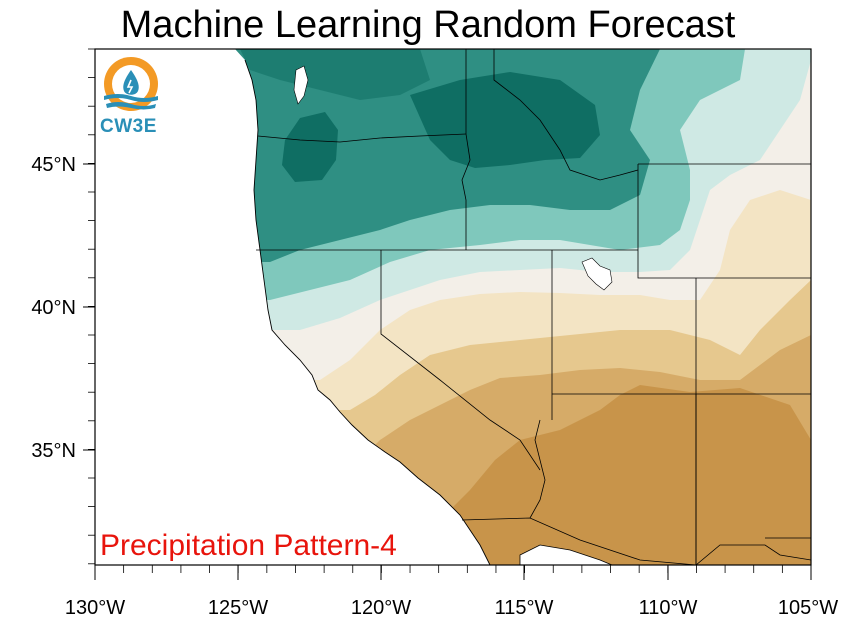 Image resolution: width=856 pixels, height=631 pixels. Describe the element at coordinates (524, 608) in the screenshot. I see `x-tick-label-115w: 115°W` at that location.